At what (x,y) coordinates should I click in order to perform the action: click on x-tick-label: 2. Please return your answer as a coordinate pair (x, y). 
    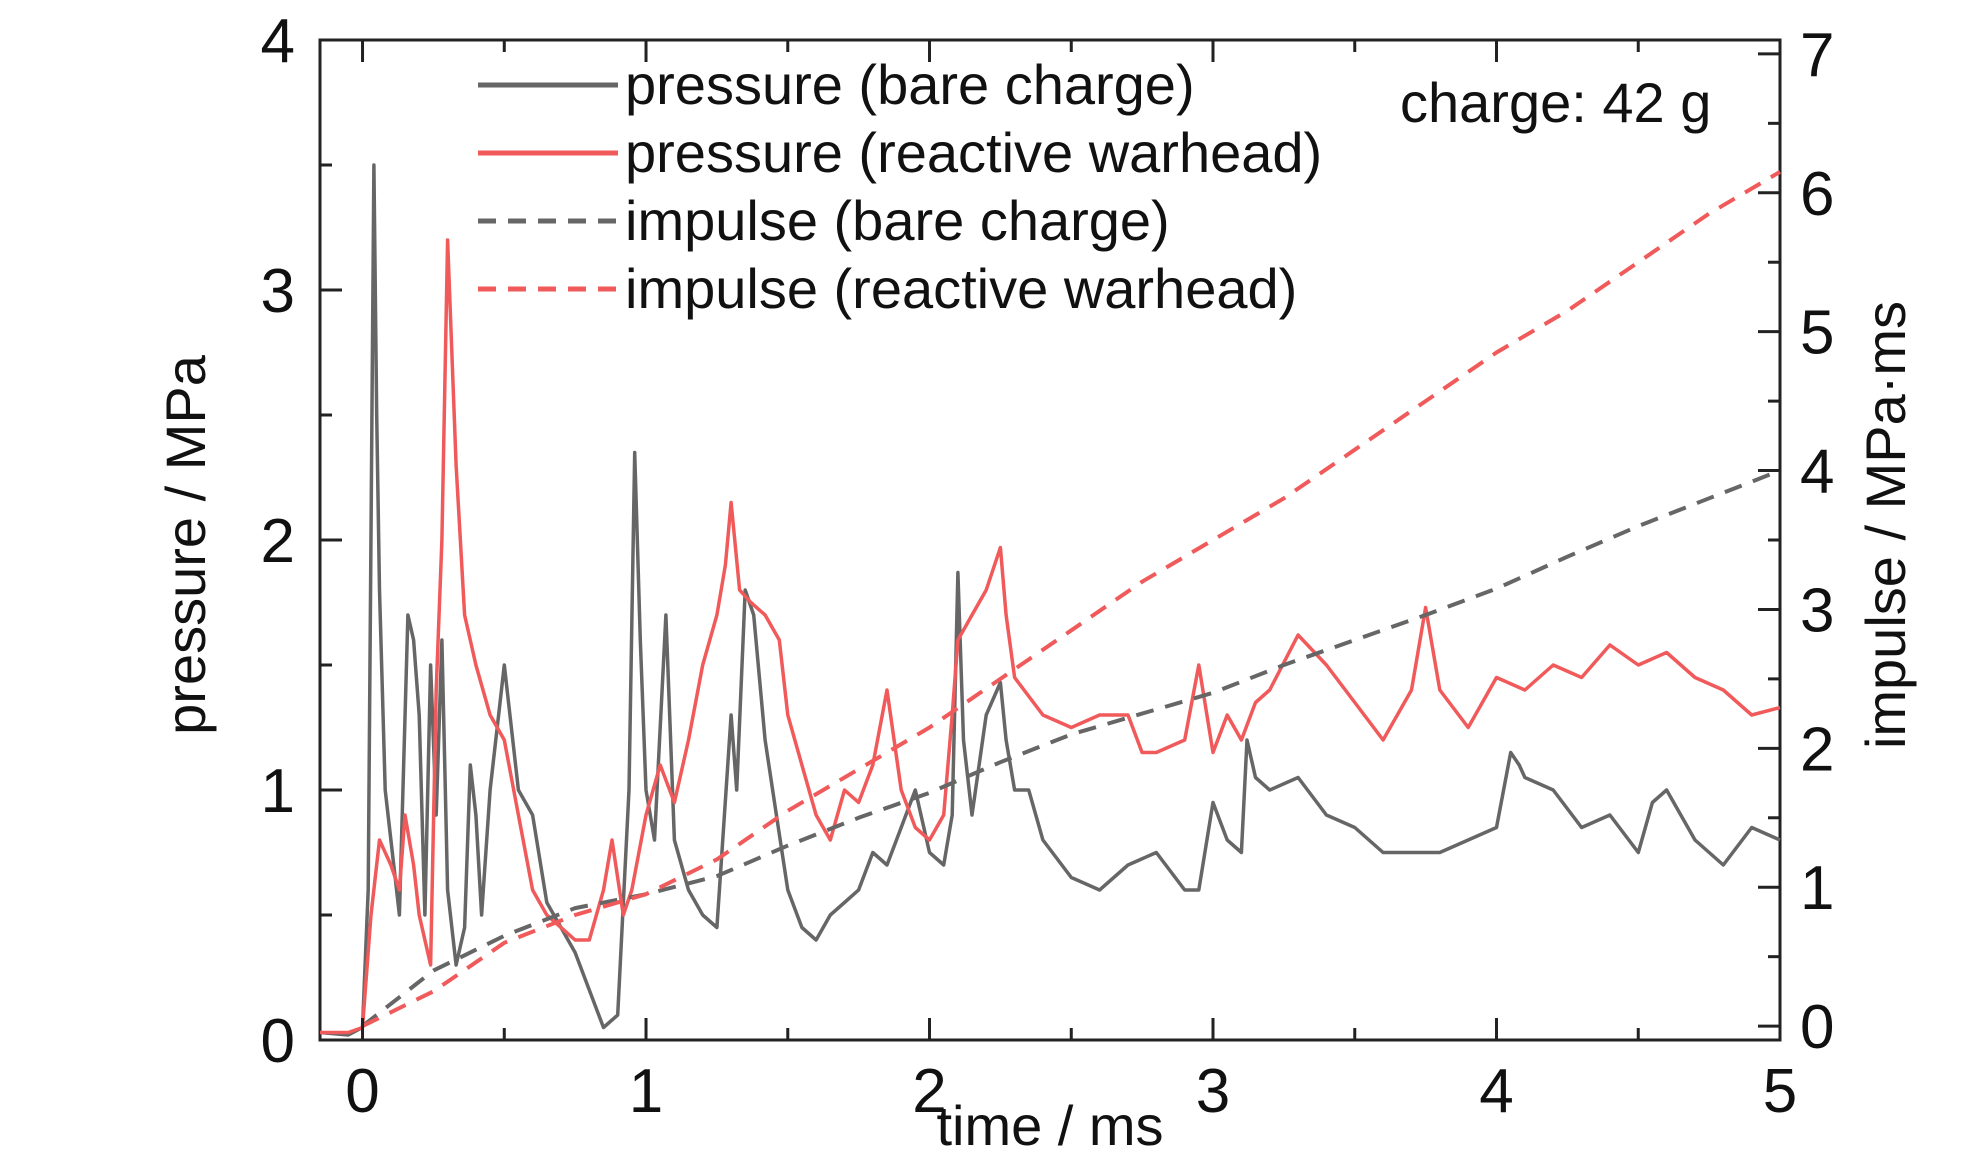
    Looking at the image, I should click on (929, 1091).